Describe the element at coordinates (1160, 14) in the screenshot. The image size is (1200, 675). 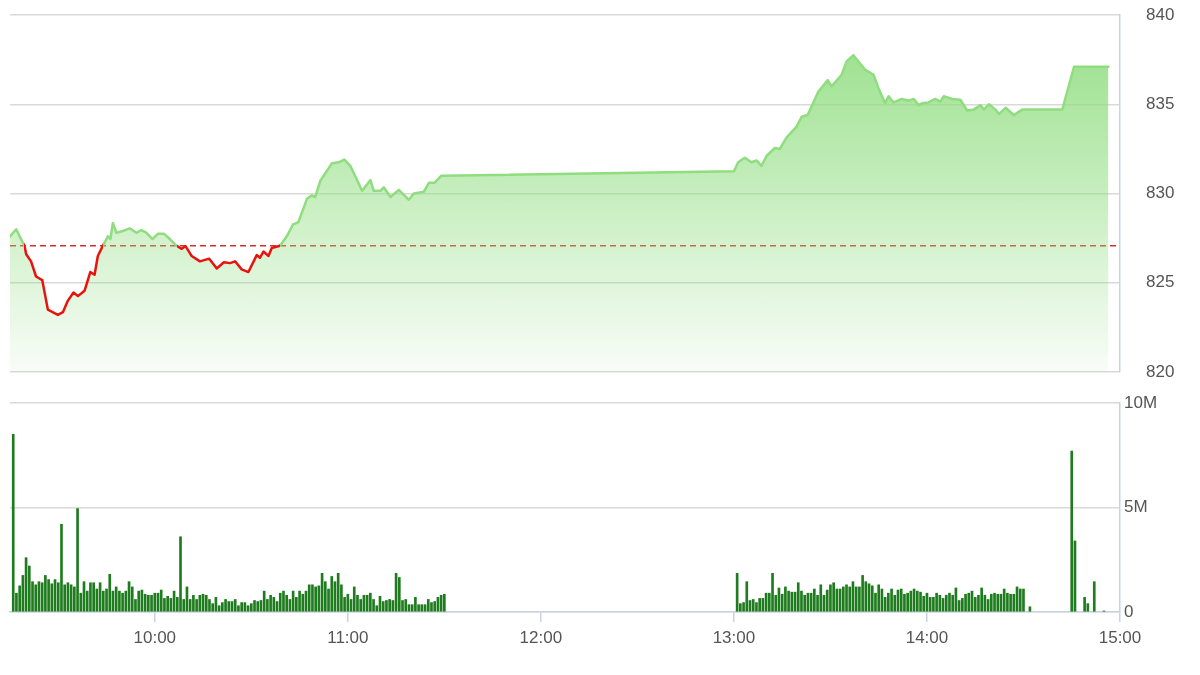
I see `y-tick-label: 840` at that location.